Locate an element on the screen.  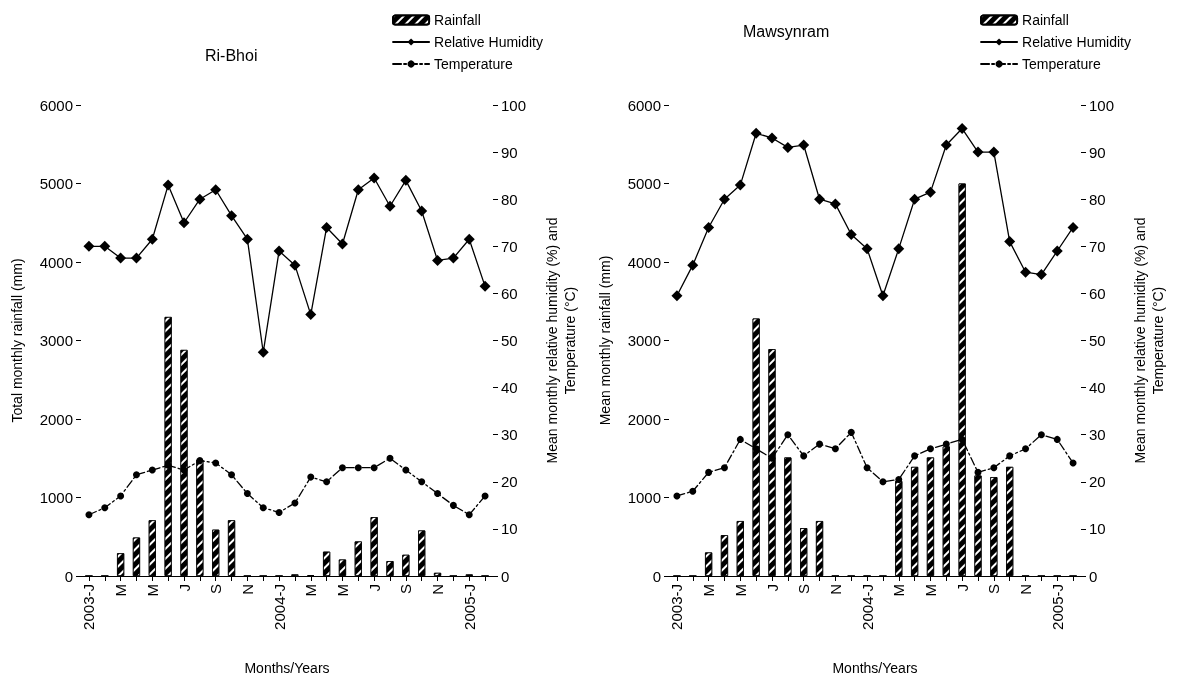
chart-title: Ri-Bhoi is located at coordinates (231, 55).